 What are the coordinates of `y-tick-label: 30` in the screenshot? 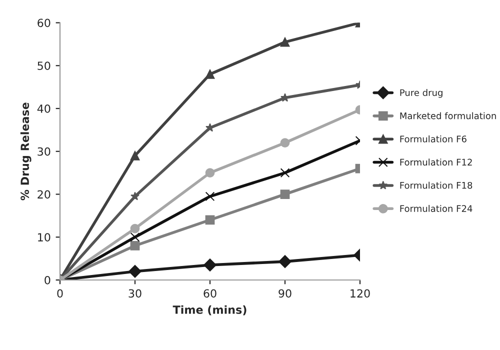 It's located at (44, 151).